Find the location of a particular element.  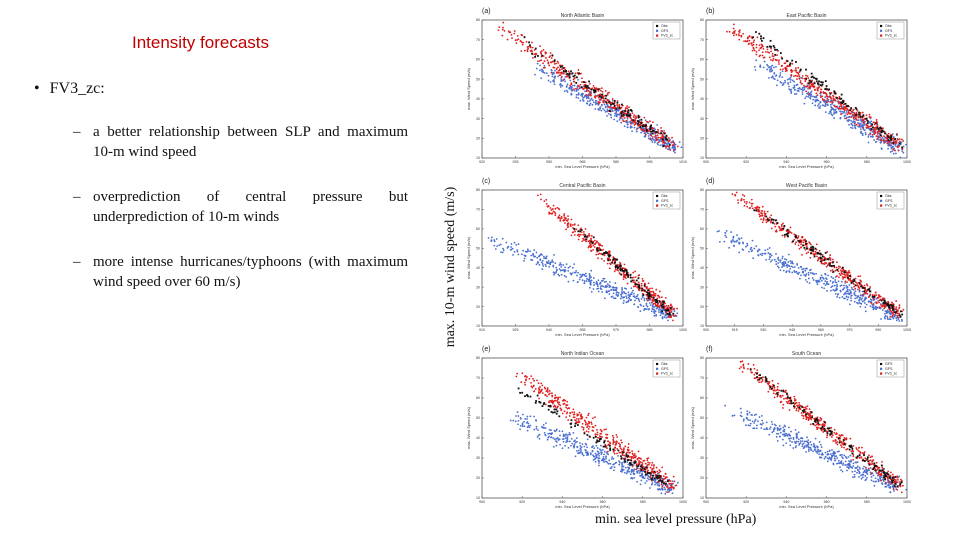

y-tick-label: 80 is located at coordinates (702, 20).